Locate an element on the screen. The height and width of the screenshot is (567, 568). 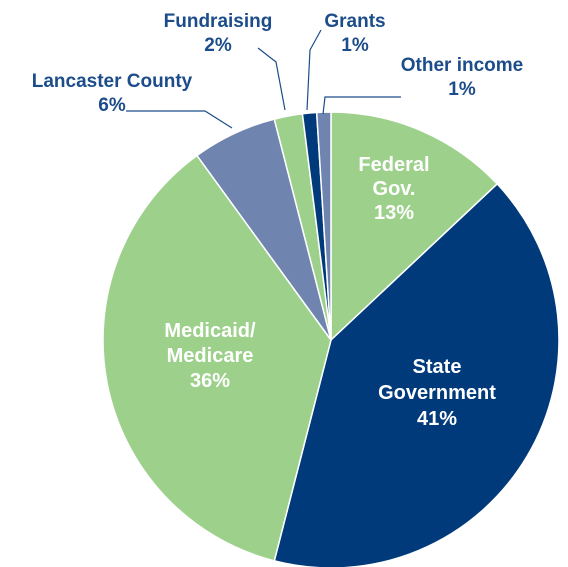
slice-name-medicaid-medicare: Medicaid/ is located at coordinates (210, 331).